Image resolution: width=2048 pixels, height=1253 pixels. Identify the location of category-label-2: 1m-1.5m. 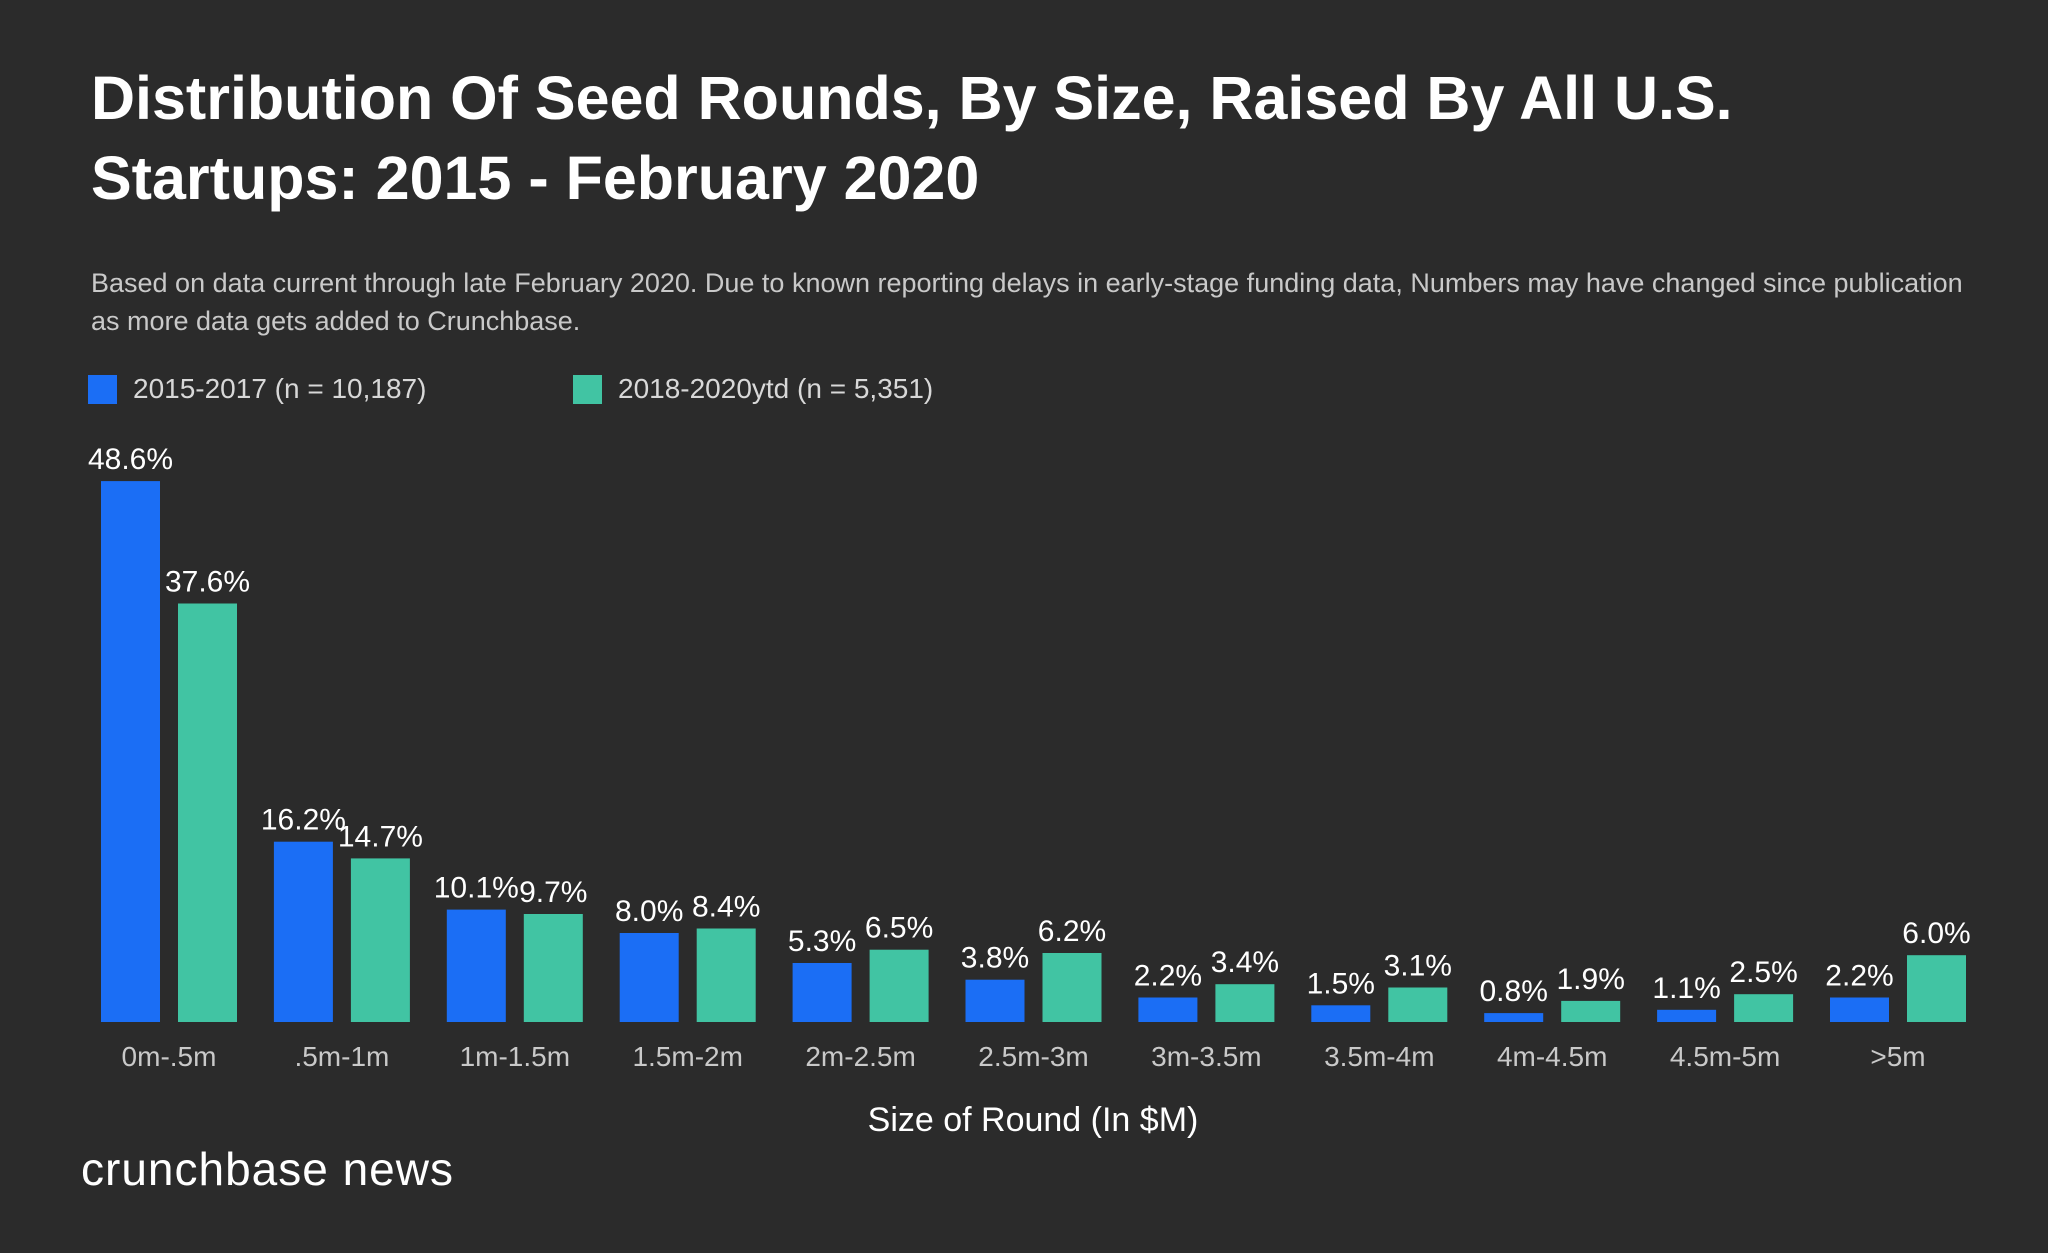
(515, 1056).